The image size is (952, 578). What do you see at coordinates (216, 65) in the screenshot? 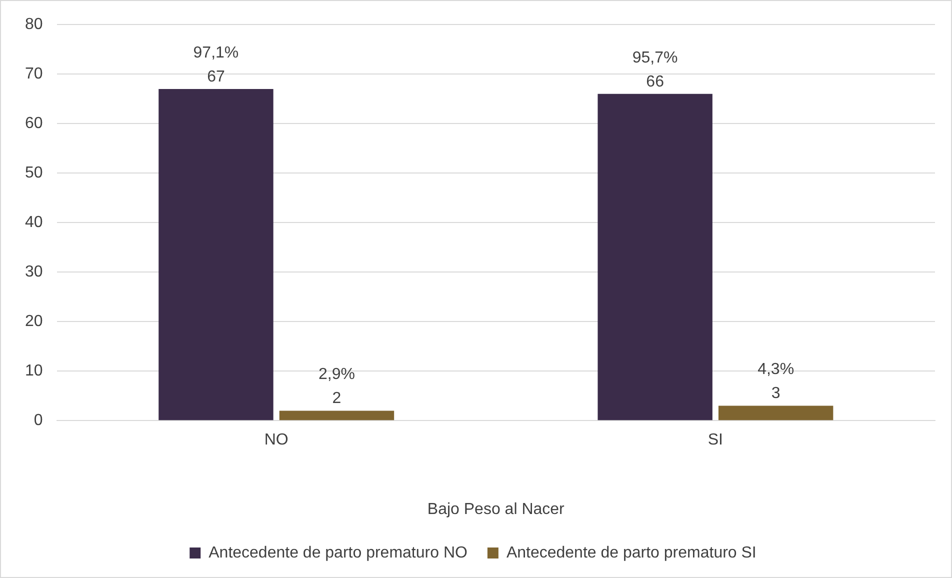
I see `data-label: 97,1% 67` at bounding box center [216, 65].